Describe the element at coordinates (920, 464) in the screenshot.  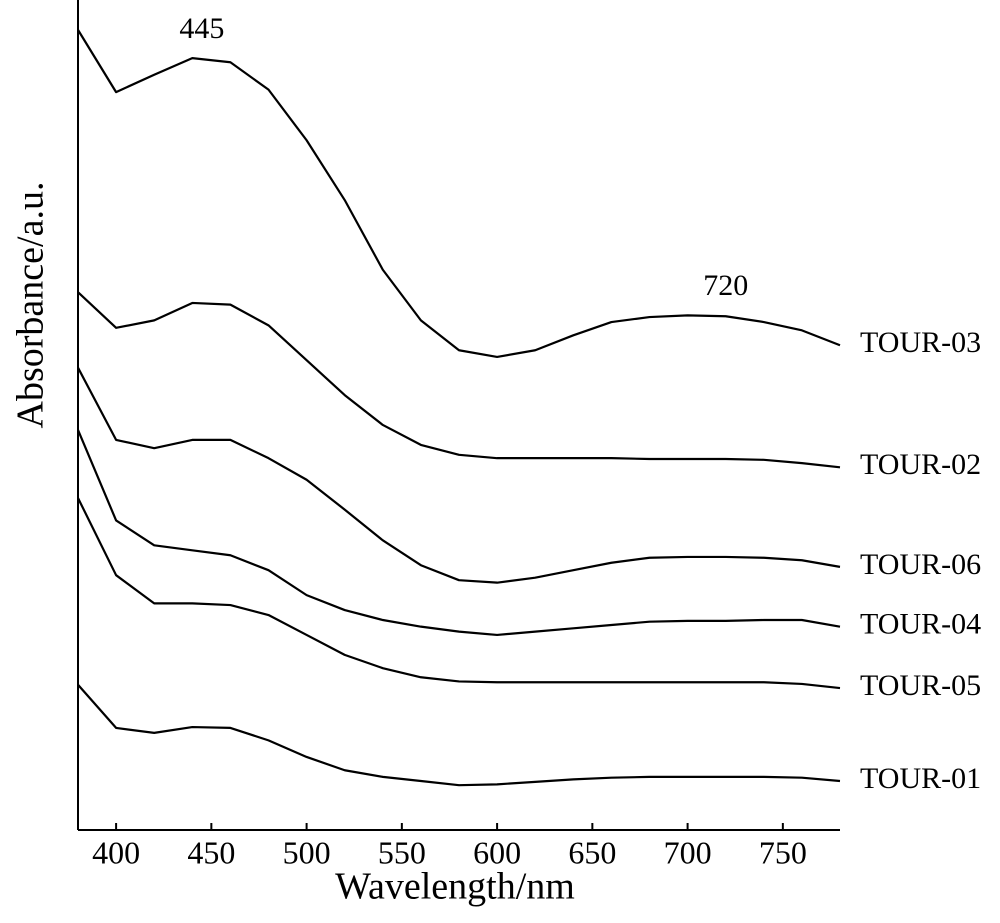
I see `series-label: TOUR-02` at that location.